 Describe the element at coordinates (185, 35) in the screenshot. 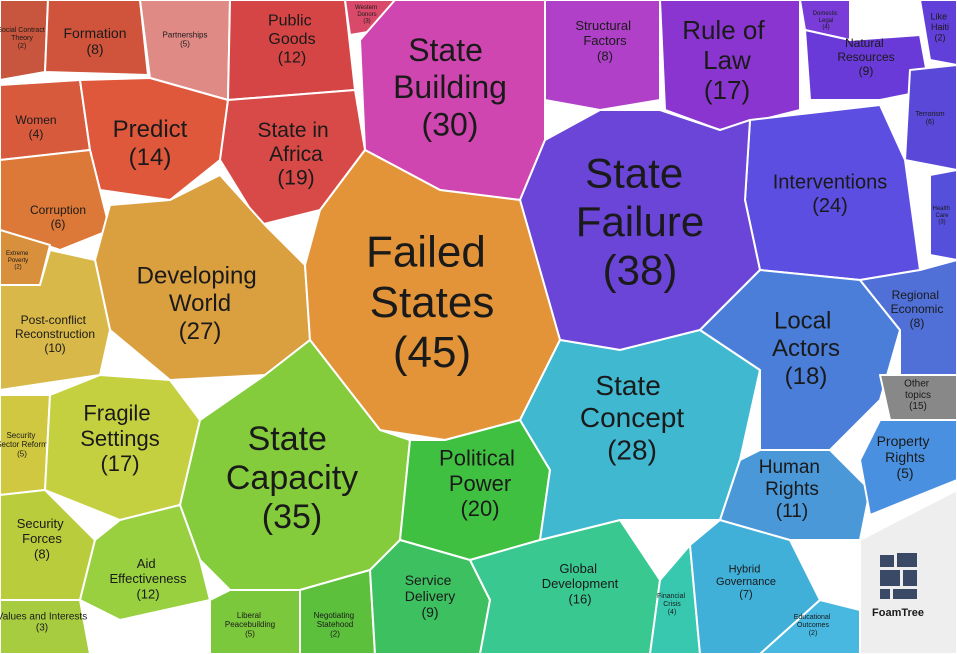

I see `cell-label: Partnerships` at that location.